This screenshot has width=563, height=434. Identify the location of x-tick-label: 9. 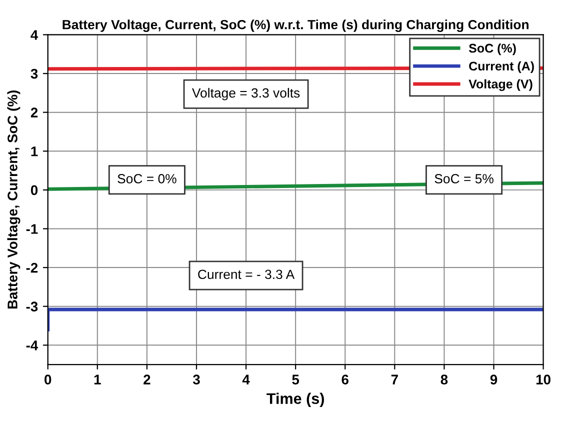
(494, 379).